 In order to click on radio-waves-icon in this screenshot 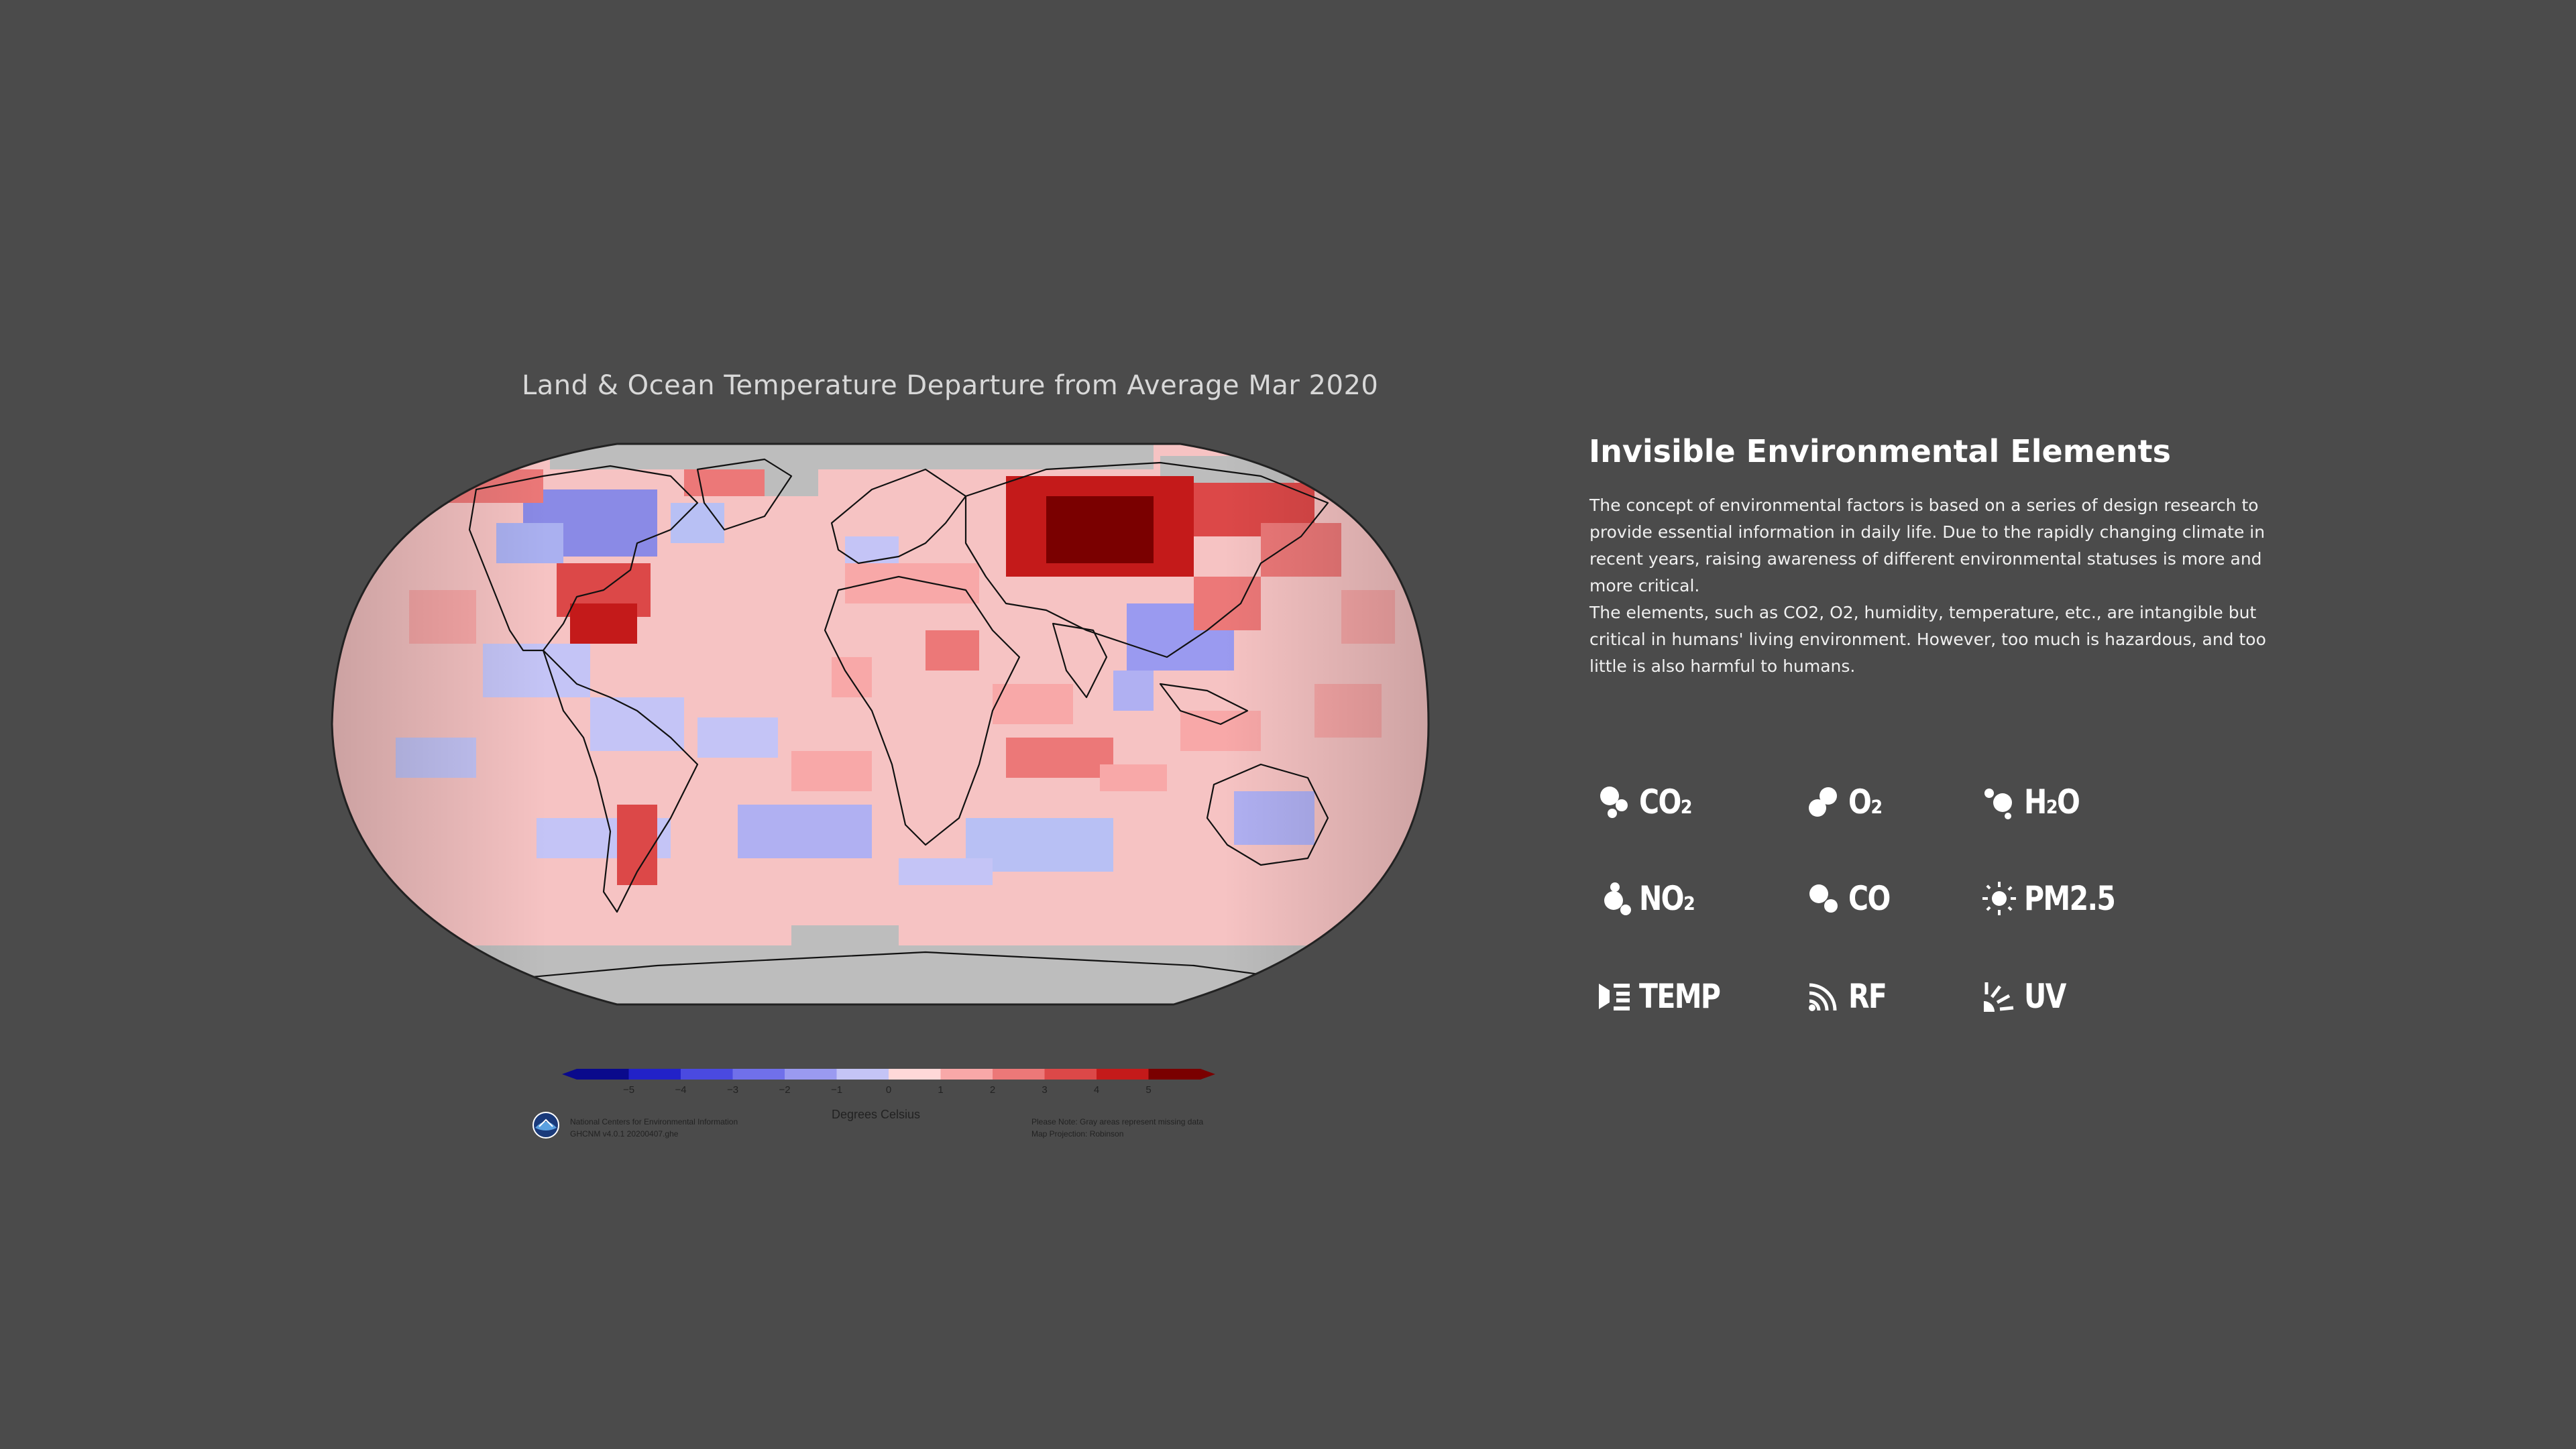, I will do `click(1823, 997)`.